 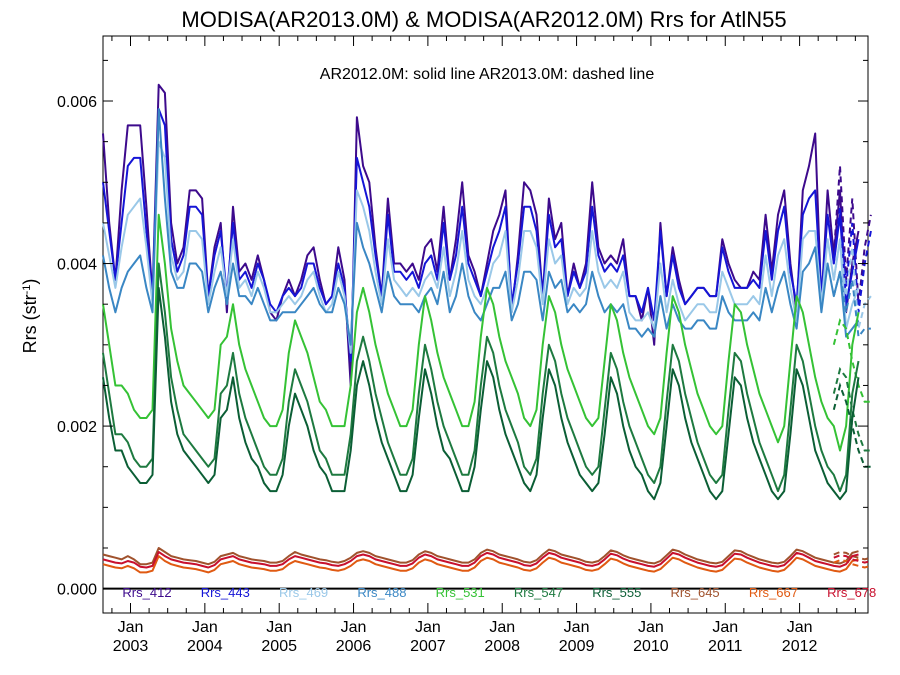 I want to click on legend-label-rrs-547: Rrs_547, so click(x=538, y=592).